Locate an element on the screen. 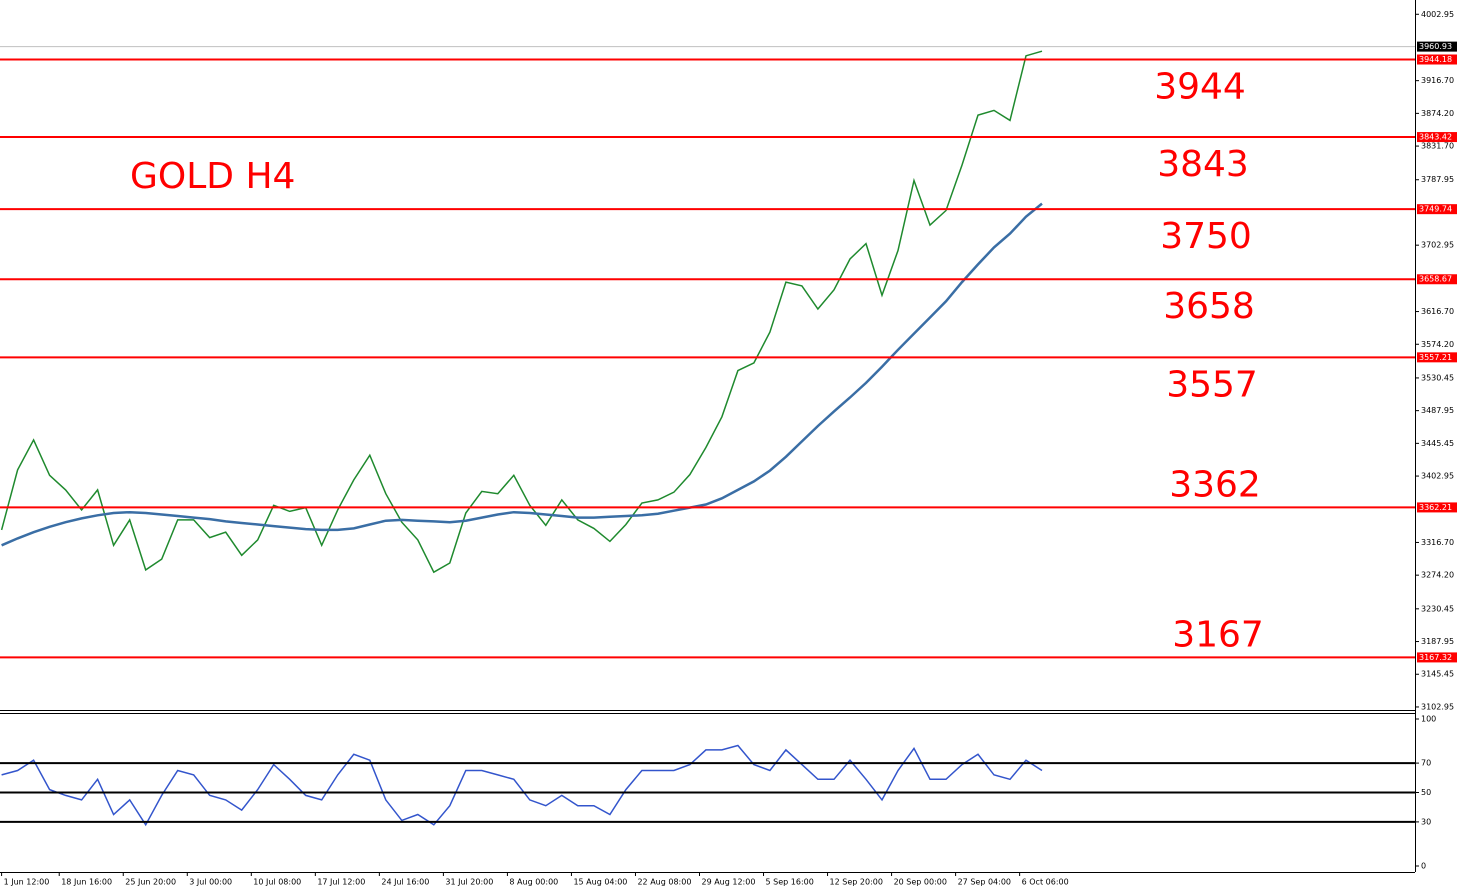 The image size is (1463, 894). y-tick-label: 3402.95 is located at coordinates (1437, 476).